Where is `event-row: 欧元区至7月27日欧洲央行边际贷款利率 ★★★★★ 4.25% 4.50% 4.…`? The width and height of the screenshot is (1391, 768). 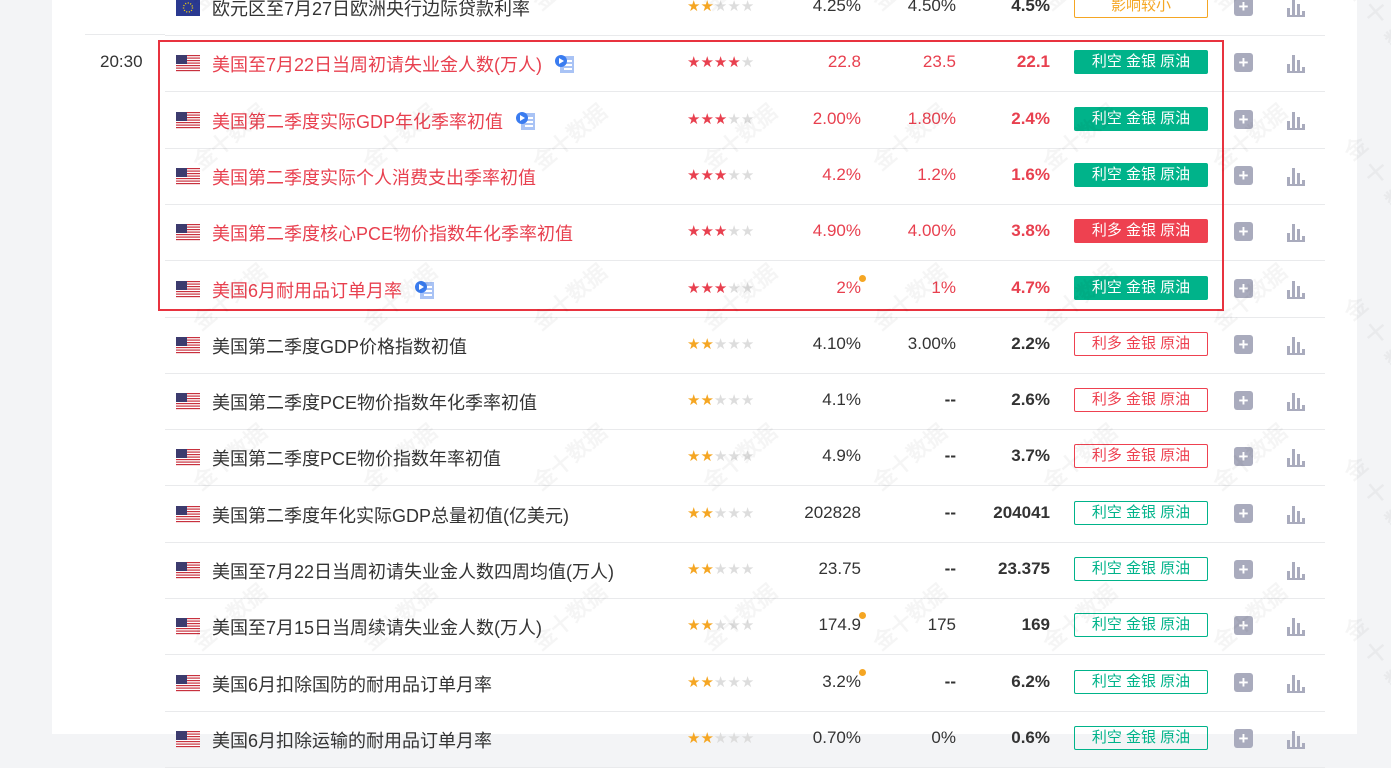 event-row: 欧元区至7月27日欧洲央行边际贷款利率 ★★★★★ 4.25% 4.50% 4.… is located at coordinates (745, 18).